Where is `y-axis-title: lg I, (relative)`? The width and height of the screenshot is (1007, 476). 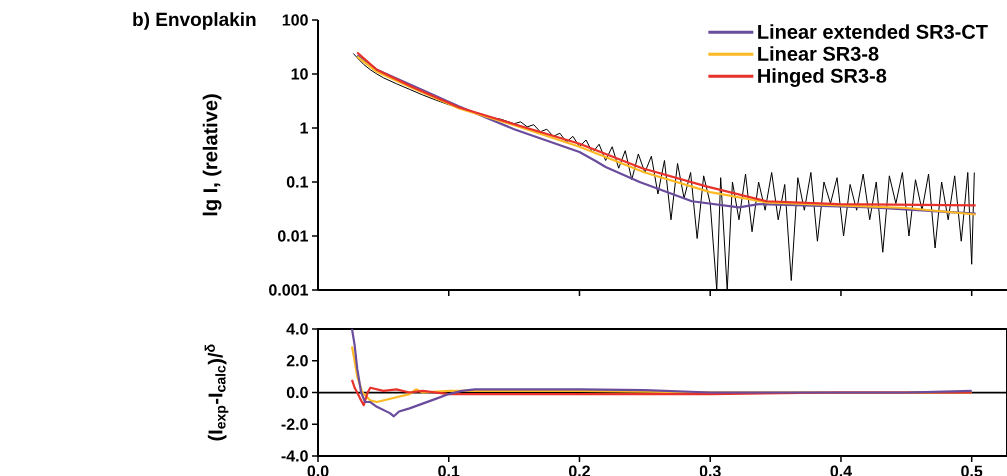 y-axis-title: lg I, (relative) is located at coordinates (212, 155).